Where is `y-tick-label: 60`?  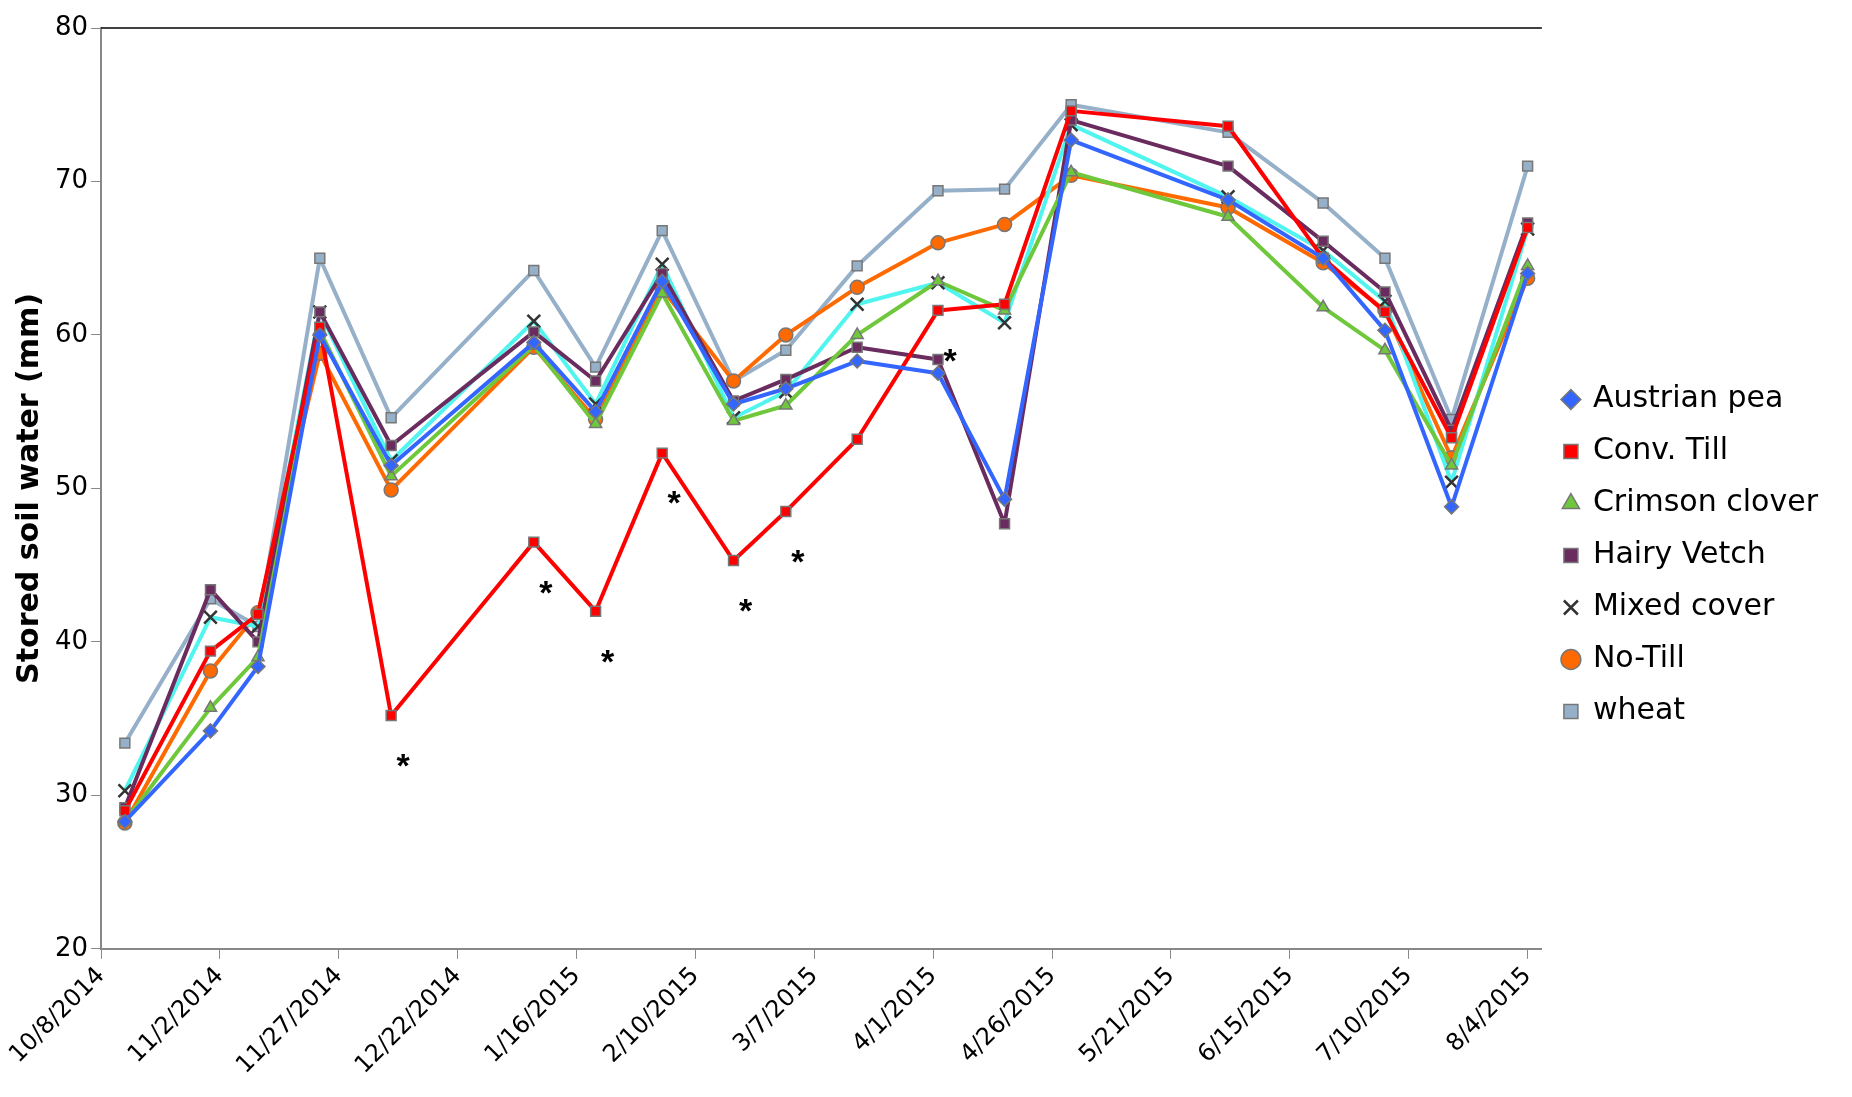 y-tick-label: 60 is located at coordinates (71, 332).